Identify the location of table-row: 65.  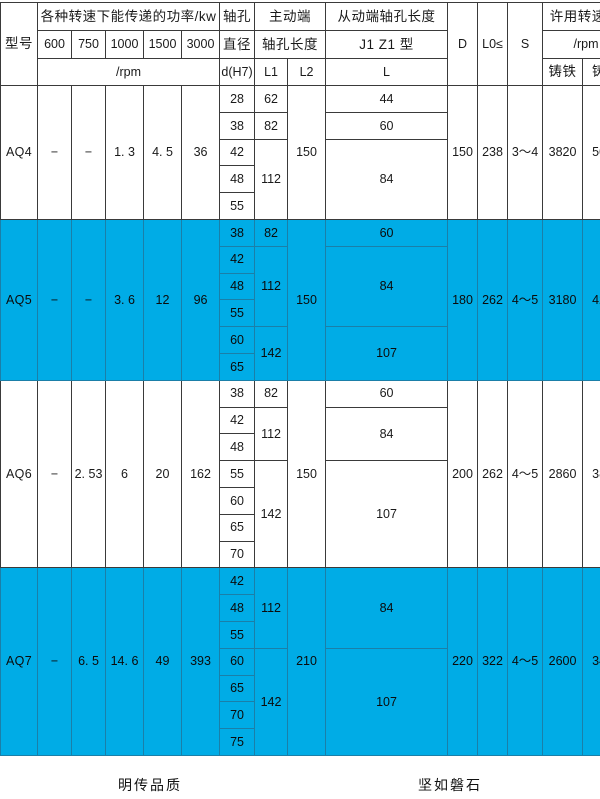
(300, 527).